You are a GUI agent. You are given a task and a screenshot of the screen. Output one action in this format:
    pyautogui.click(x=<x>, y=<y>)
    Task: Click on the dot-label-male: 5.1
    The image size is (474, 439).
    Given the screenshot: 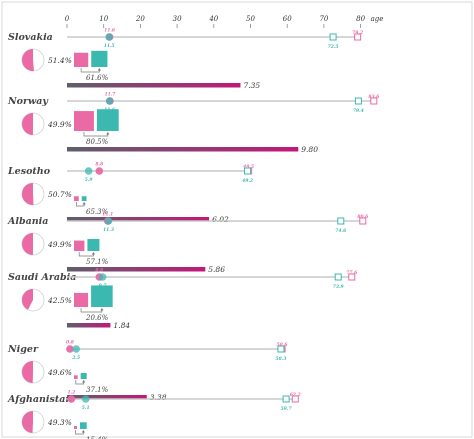 What is the action you would take?
    pyautogui.click(x=86, y=408)
    